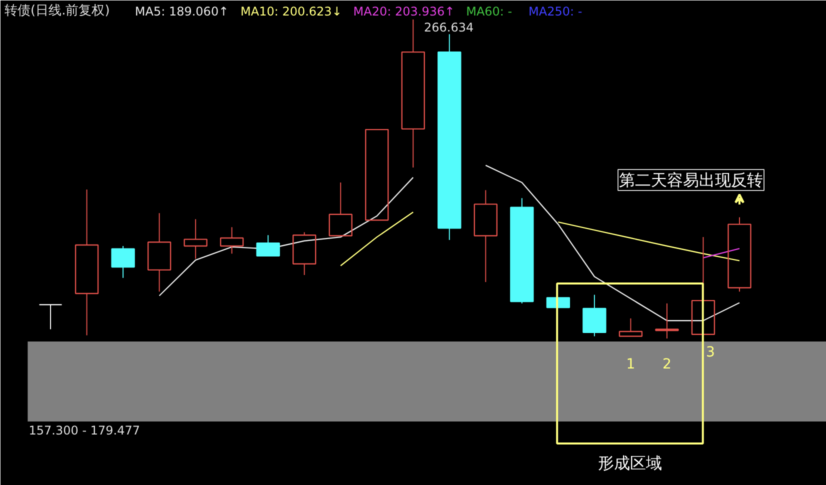 The width and height of the screenshot is (826, 485). Describe the element at coordinates (555, 11) in the screenshot. I see `legend-label: MA250: -` at that location.